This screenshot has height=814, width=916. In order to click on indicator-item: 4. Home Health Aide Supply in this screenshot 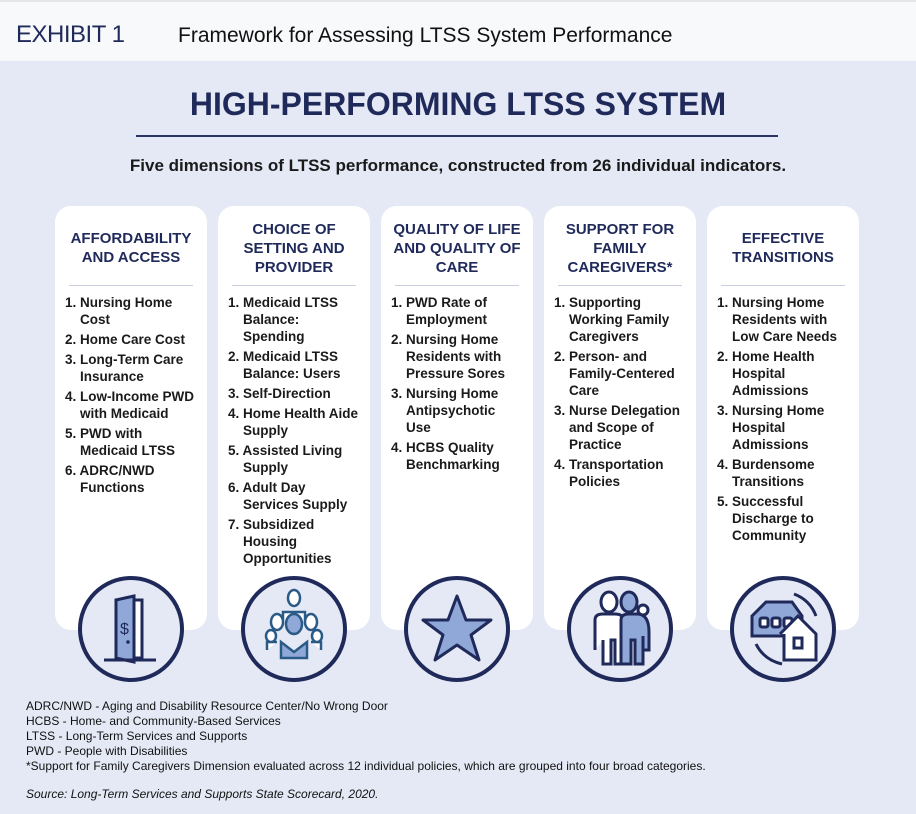, I will do `click(293, 422)`.